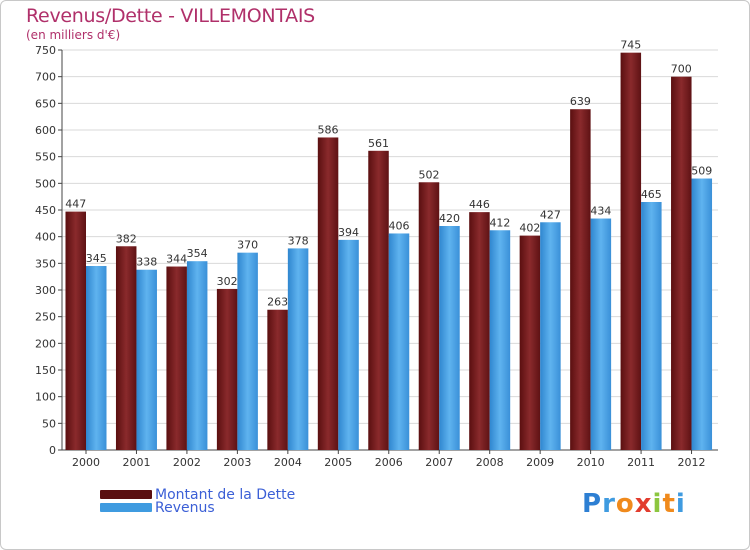  Describe the element at coordinates (45, 343) in the screenshot. I see `y-tick-label: 200` at that location.